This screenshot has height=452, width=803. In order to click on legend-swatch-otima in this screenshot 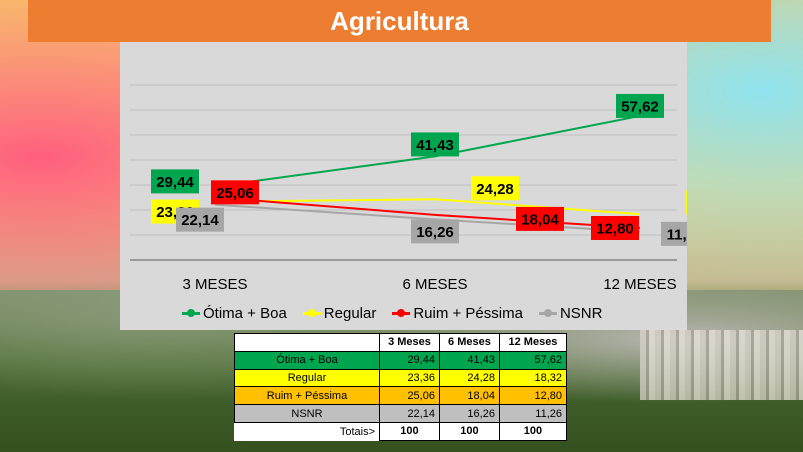, I will do `click(191, 313)`.